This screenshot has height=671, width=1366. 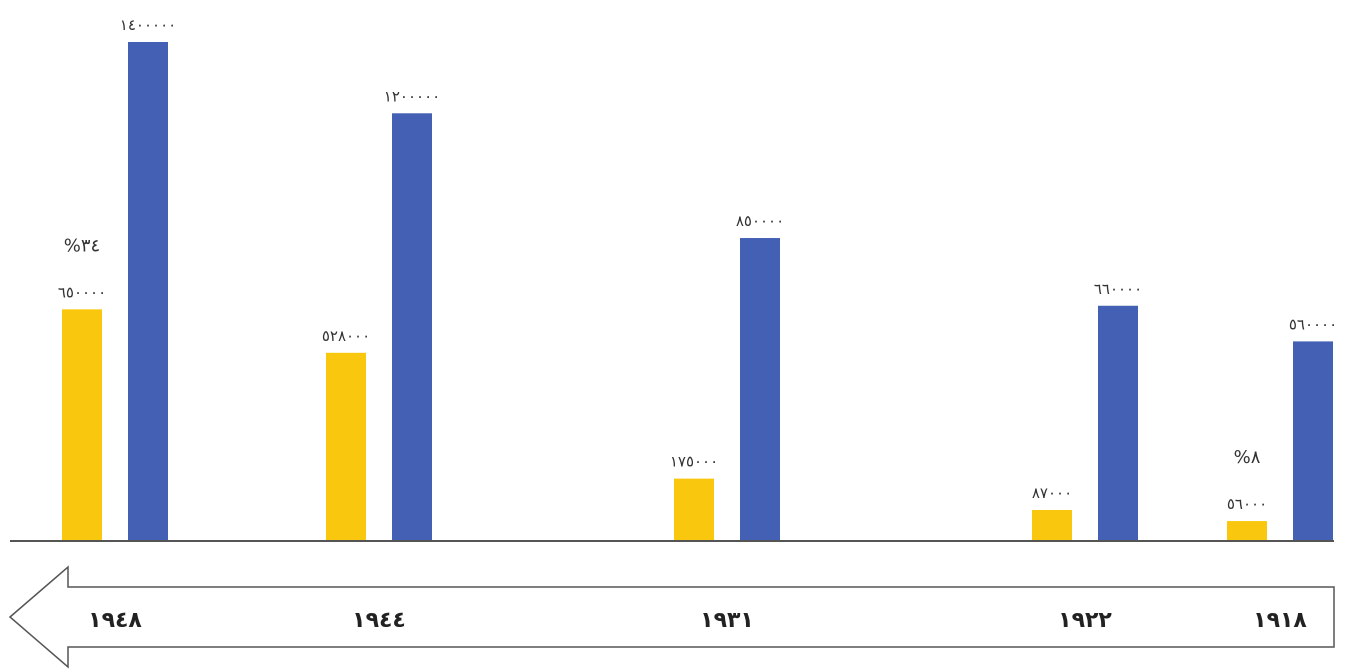 What do you see at coordinates (1052, 493) in the screenshot?
I see `data-label-yellow-1: ٨٧٠٠٠` at bounding box center [1052, 493].